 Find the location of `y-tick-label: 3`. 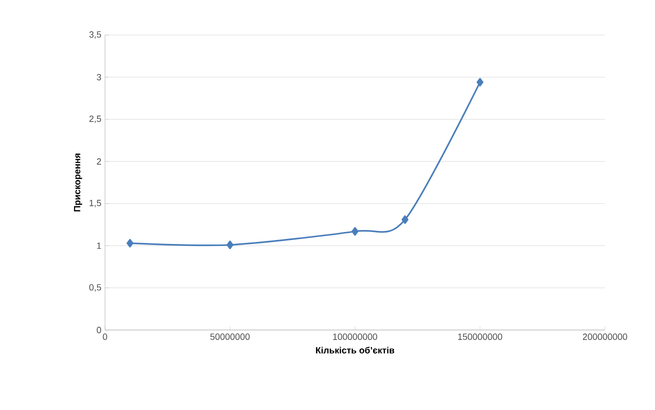

y-tick-label: 3 is located at coordinates (99, 77).